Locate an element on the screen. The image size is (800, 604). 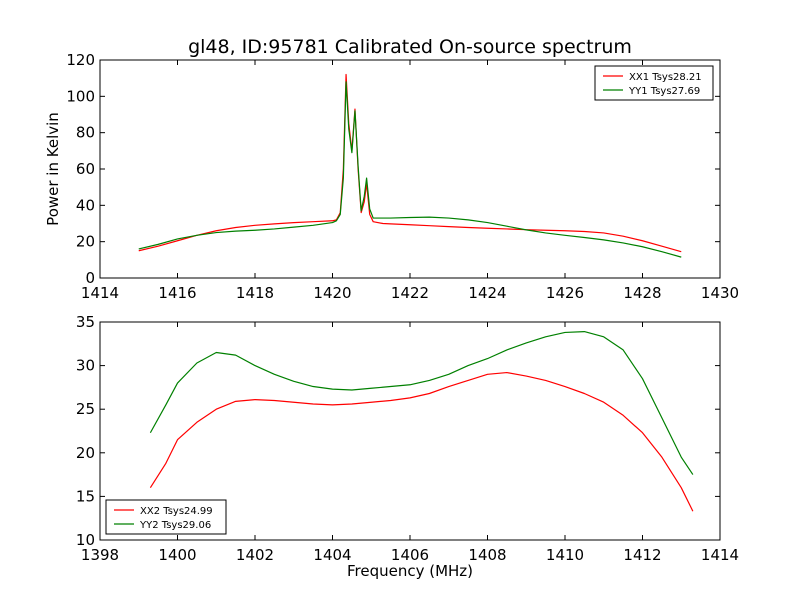
legend-label-2: YY1 Tsys27.69 is located at coordinates (664, 91).